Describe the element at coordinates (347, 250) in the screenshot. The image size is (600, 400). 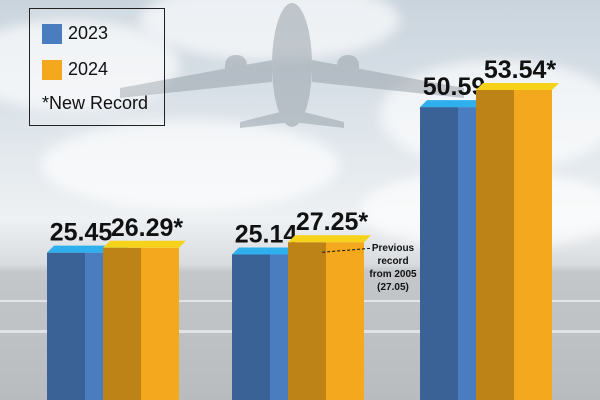
I see `annotation-leader-line` at that location.